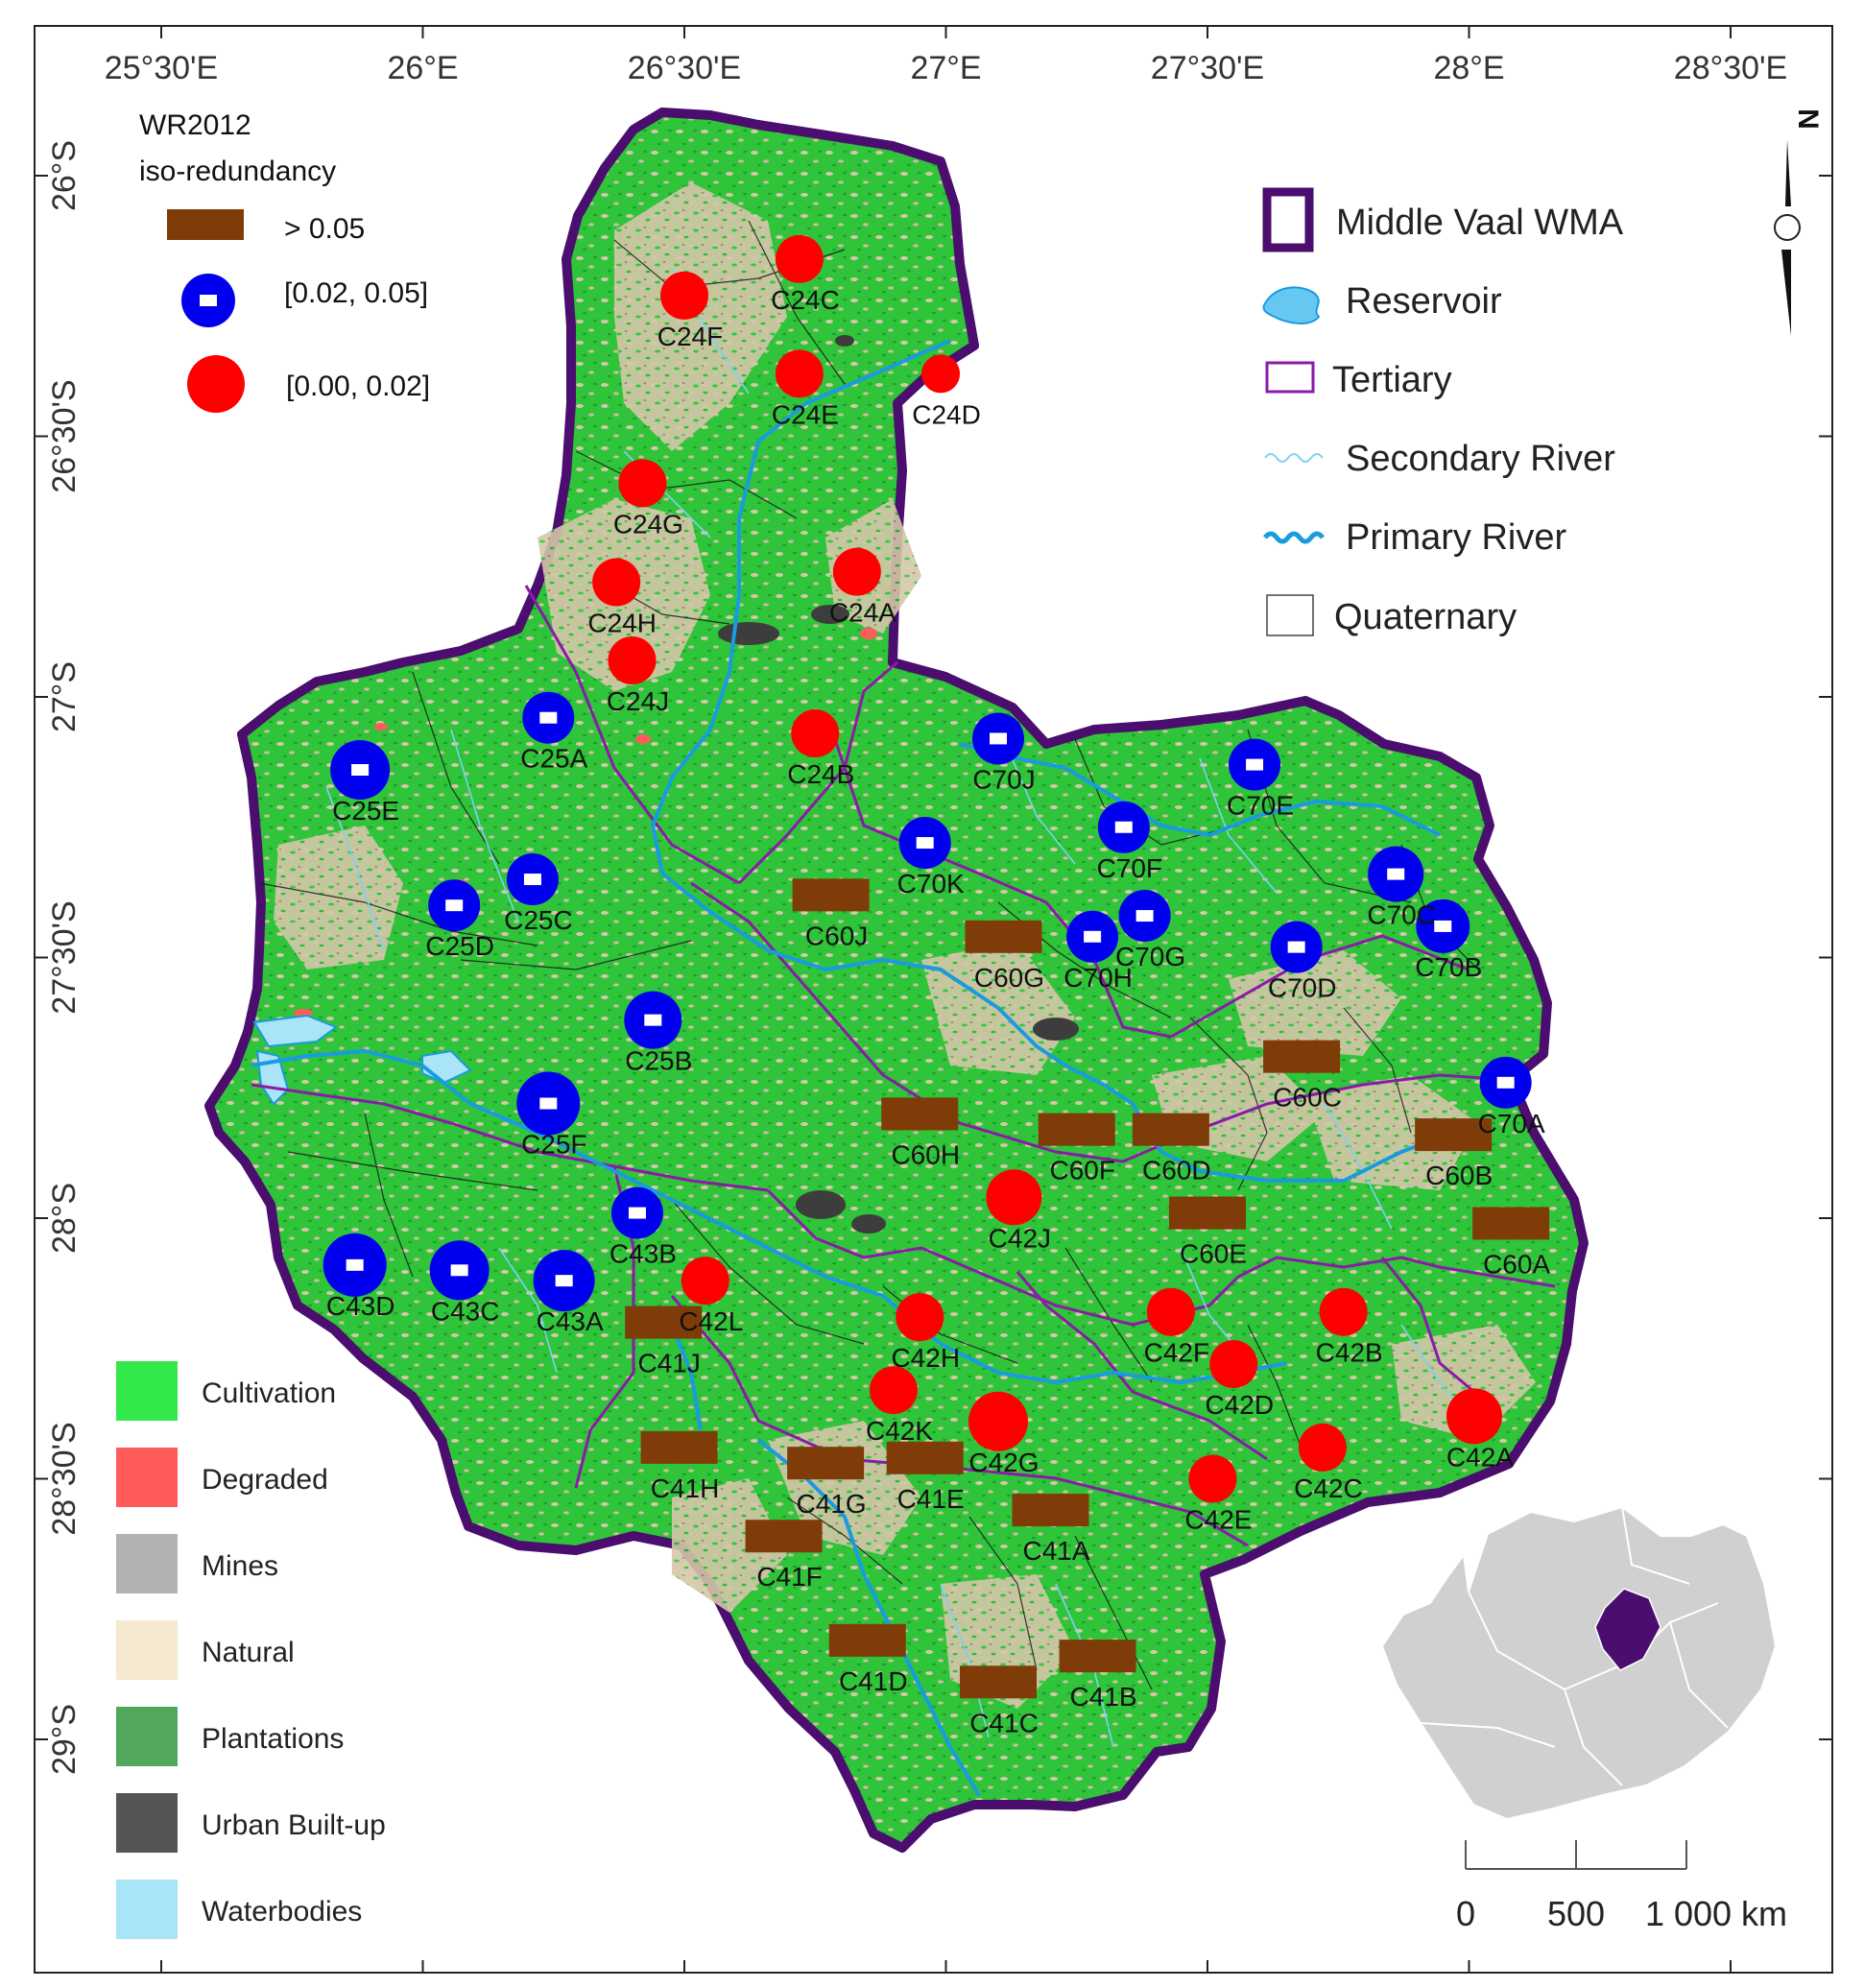 The width and height of the screenshot is (1864, 1988). What do you see at coordinates (64, 175) in the screenshot?
I see `lat-tick-label: 26°S` at bounding box center [64, 175].